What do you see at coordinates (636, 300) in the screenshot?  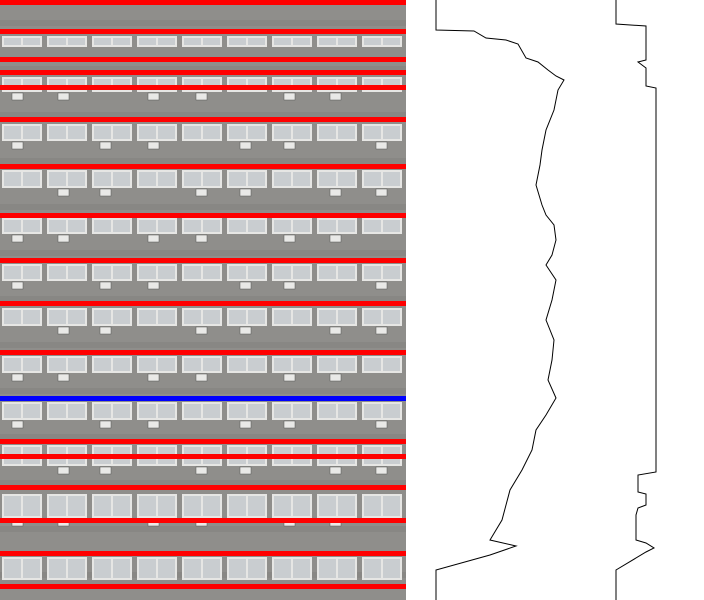 I see `step-profile-line` at bounding box center [636, 300].